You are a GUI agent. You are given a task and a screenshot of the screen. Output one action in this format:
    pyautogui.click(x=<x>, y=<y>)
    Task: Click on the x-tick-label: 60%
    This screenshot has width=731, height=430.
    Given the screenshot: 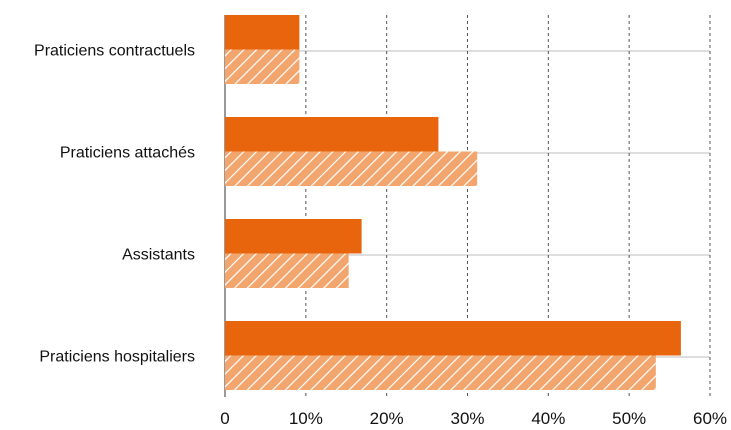 What is the action you would take?
    pyautogui.click(x=710, y=418)
    